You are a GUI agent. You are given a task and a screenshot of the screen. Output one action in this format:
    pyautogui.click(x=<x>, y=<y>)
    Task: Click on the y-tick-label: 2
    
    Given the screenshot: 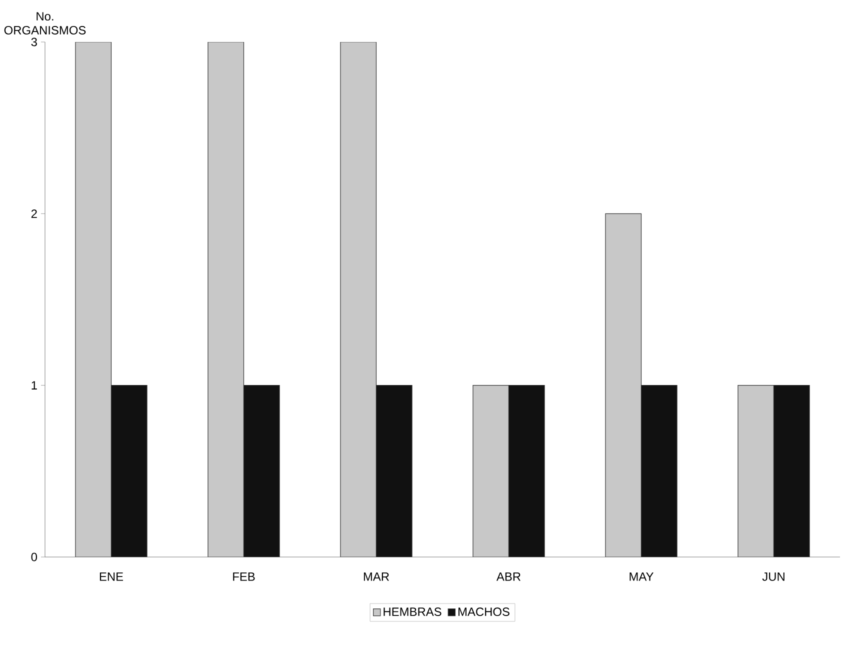 What is the action you would take?
    pyautogui.click(x=34, y=213)
    